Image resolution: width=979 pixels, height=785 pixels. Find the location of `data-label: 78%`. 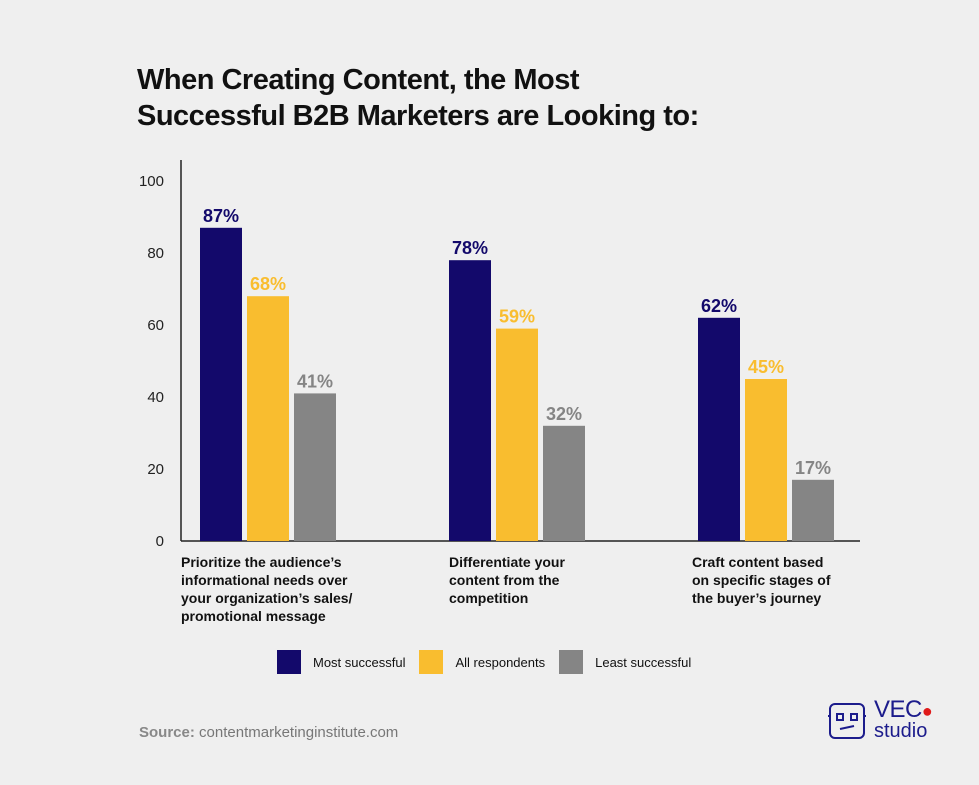

data-label: 78% is located at coordinates (470, 248).